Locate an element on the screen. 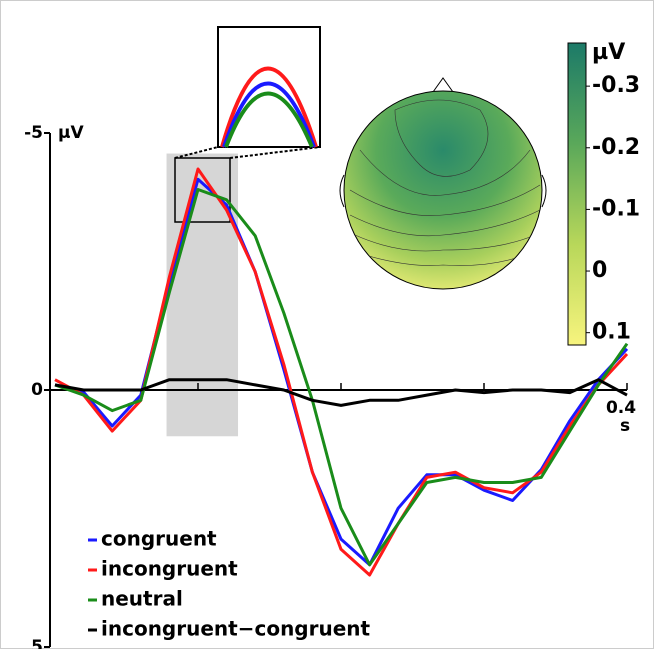  colorbar-tick-label: -0.1 is located at coordinates (616, 208).